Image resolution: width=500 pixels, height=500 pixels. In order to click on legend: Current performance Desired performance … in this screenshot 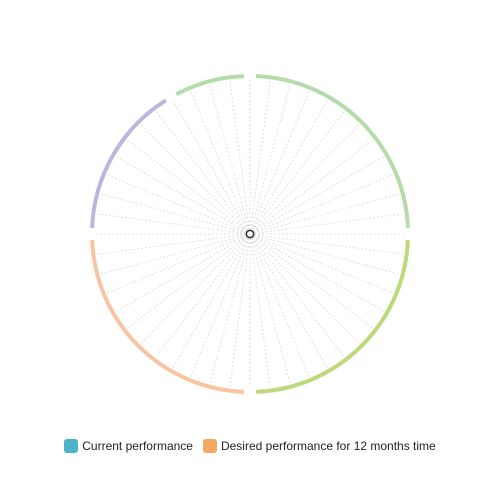, I will do `click(250, 446)`.